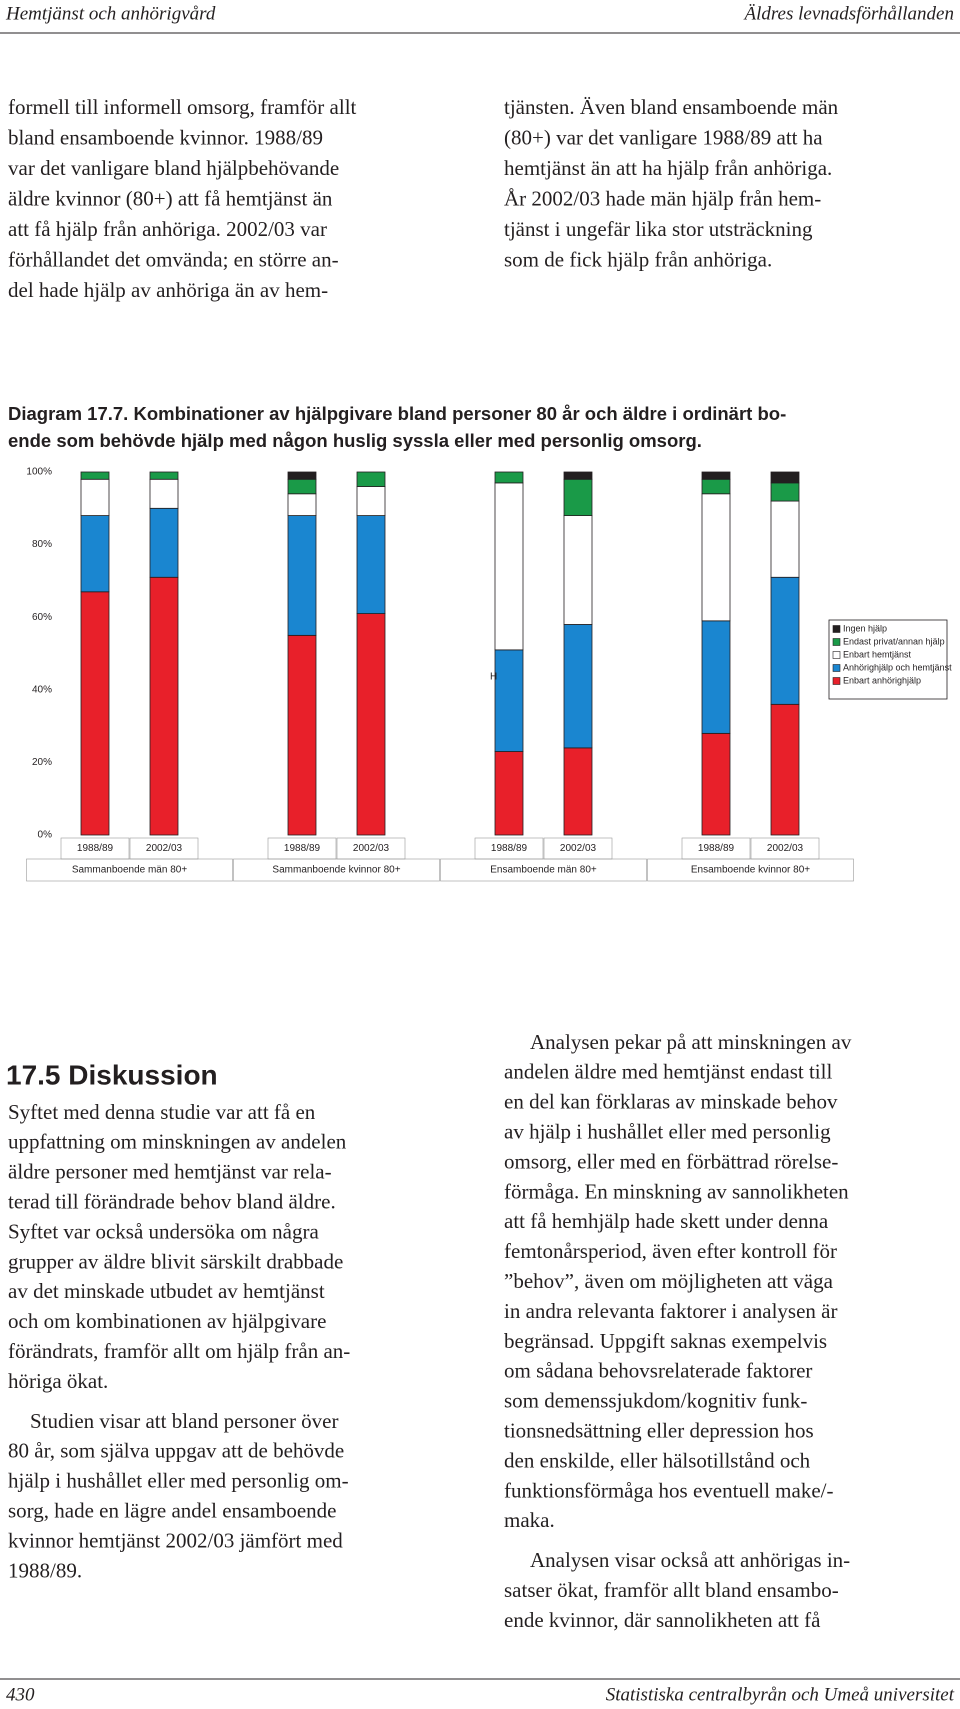  What do you see at coordinates (39, 472) in the screenshot?
I see `y-tick-label: 100%` at bounding box center [39, 472].